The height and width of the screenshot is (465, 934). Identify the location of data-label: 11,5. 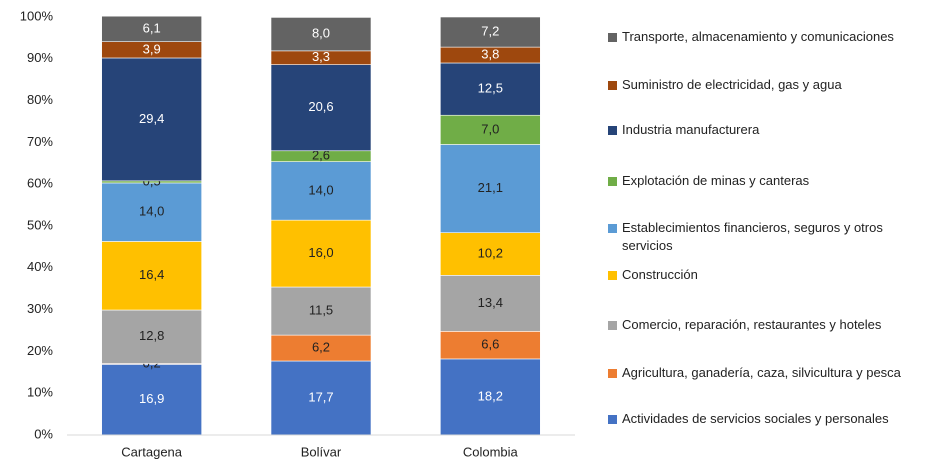
(321, 310).